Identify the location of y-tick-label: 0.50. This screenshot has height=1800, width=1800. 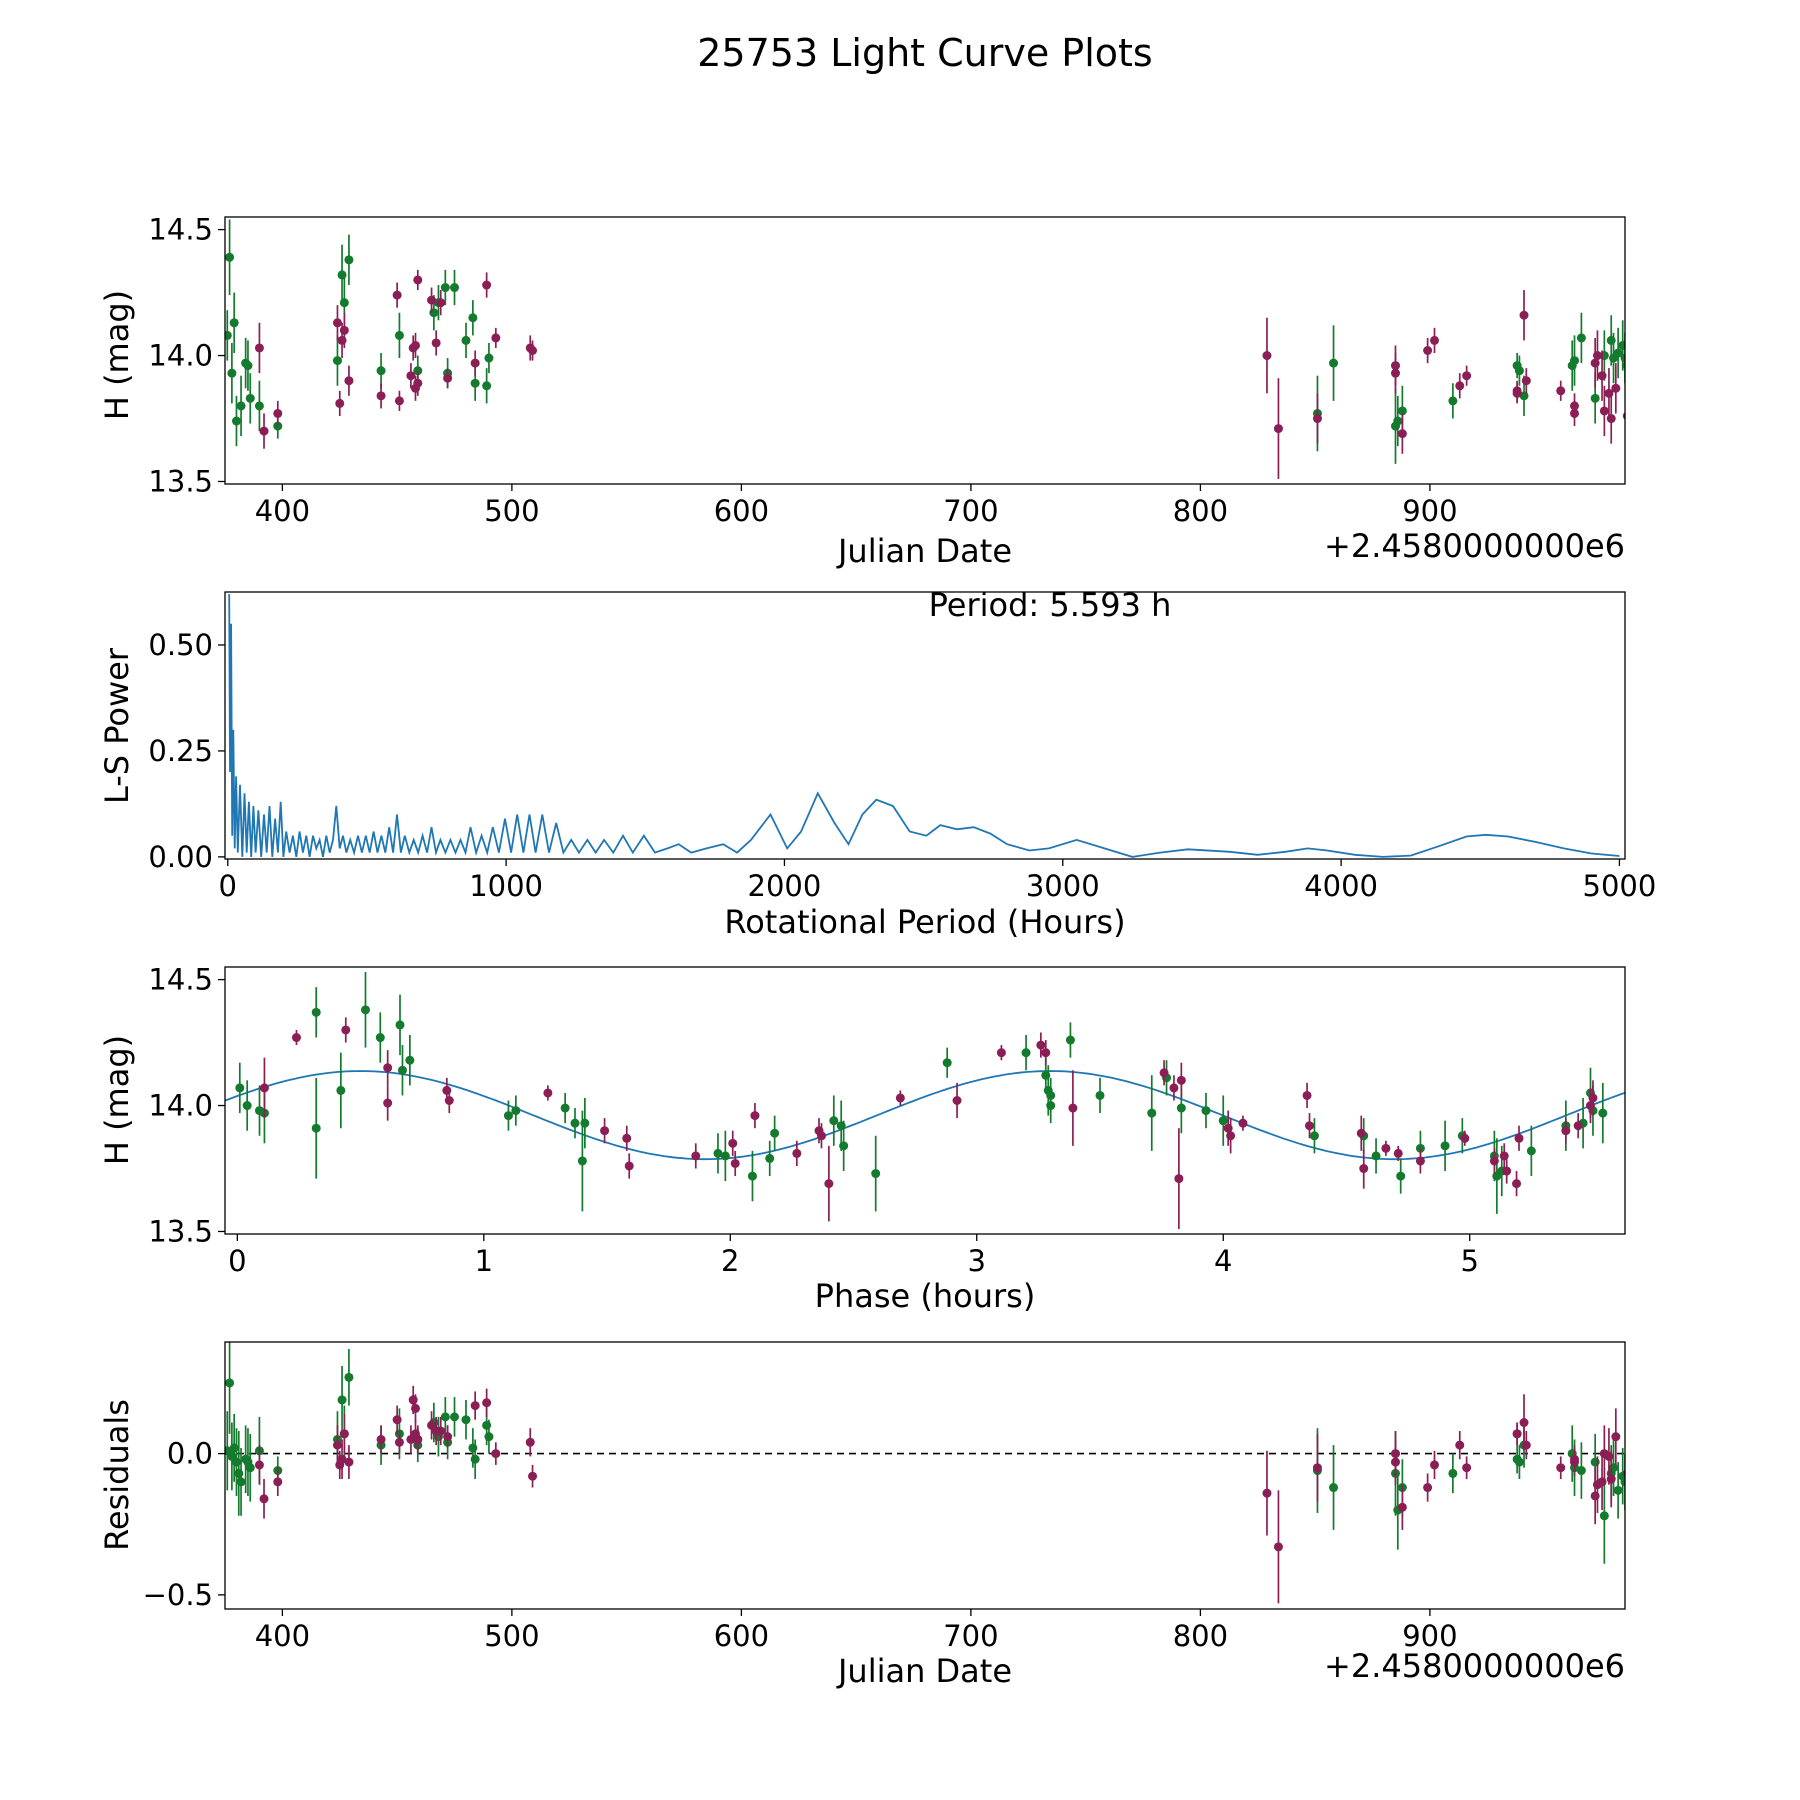
(180, 645).